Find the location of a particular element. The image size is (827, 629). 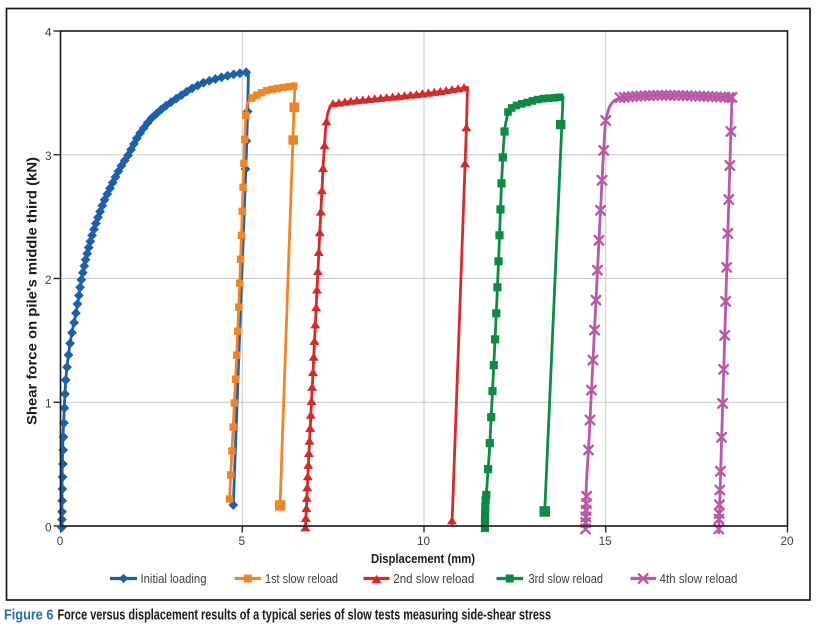

svg-text: 20 is located at coordinates (787, 541).